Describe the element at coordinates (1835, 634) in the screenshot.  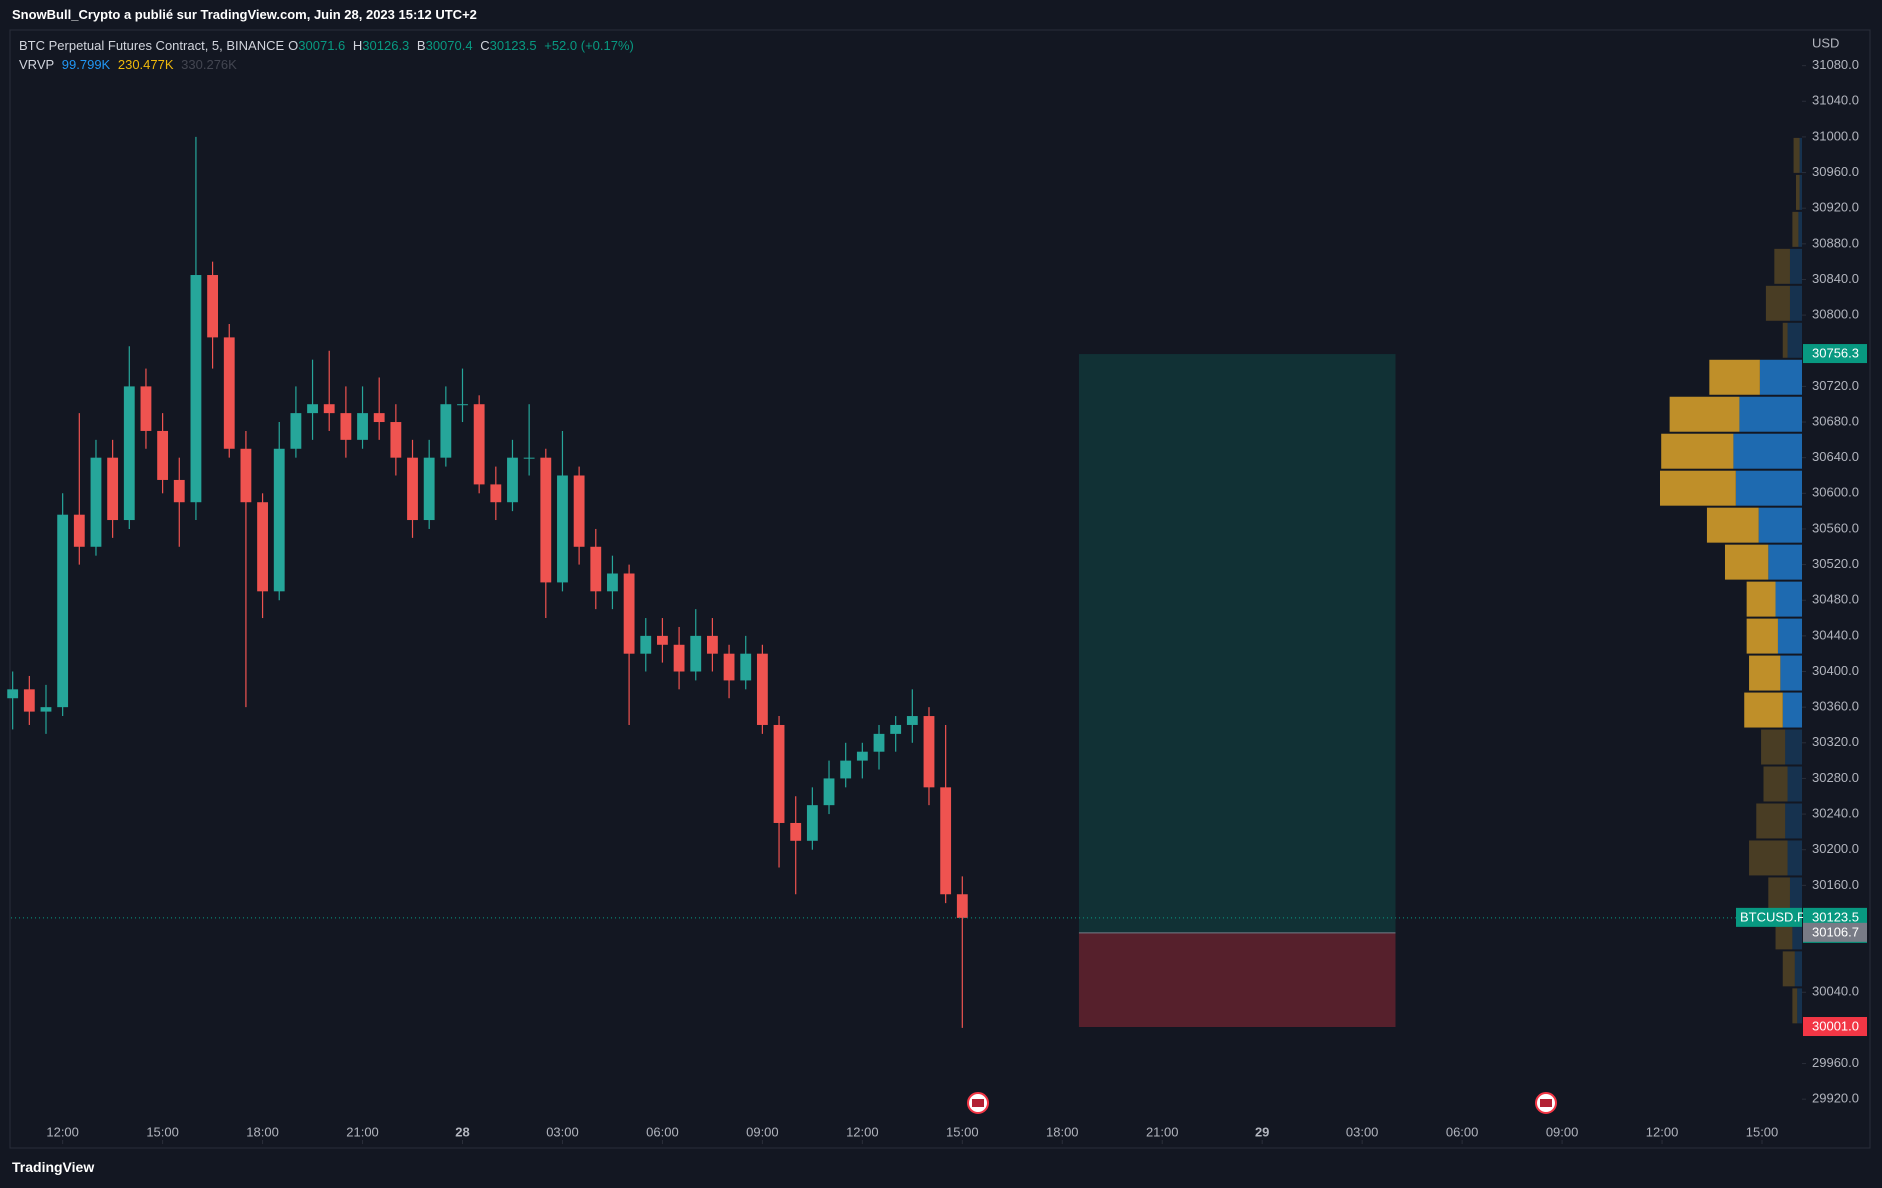
I see `y-tick-label: 30440.0` at that location.